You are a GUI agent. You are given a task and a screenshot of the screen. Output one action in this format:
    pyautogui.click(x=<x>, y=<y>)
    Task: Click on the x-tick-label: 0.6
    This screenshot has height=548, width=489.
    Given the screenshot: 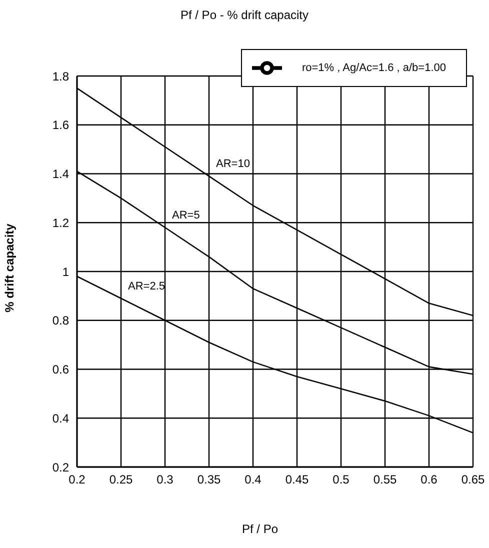 What is the action you would take?
    pyautogui.click(x=429, y=479)
    